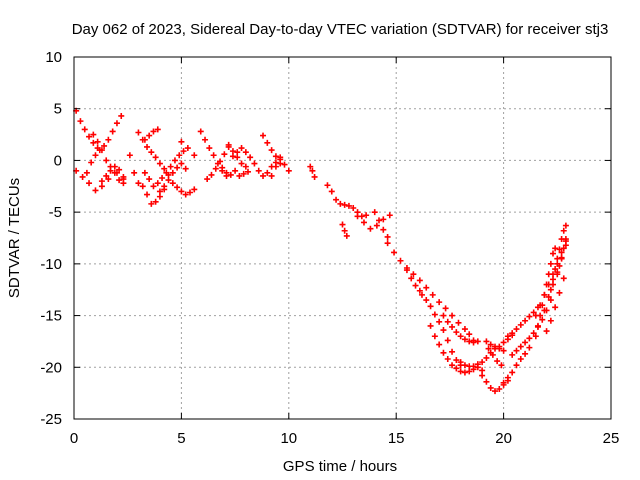 The width and height of the screenshot is (640, 480). Describe the element at coordinates (151, 134) in the screenshot. I see `series-sat-h` at that location.